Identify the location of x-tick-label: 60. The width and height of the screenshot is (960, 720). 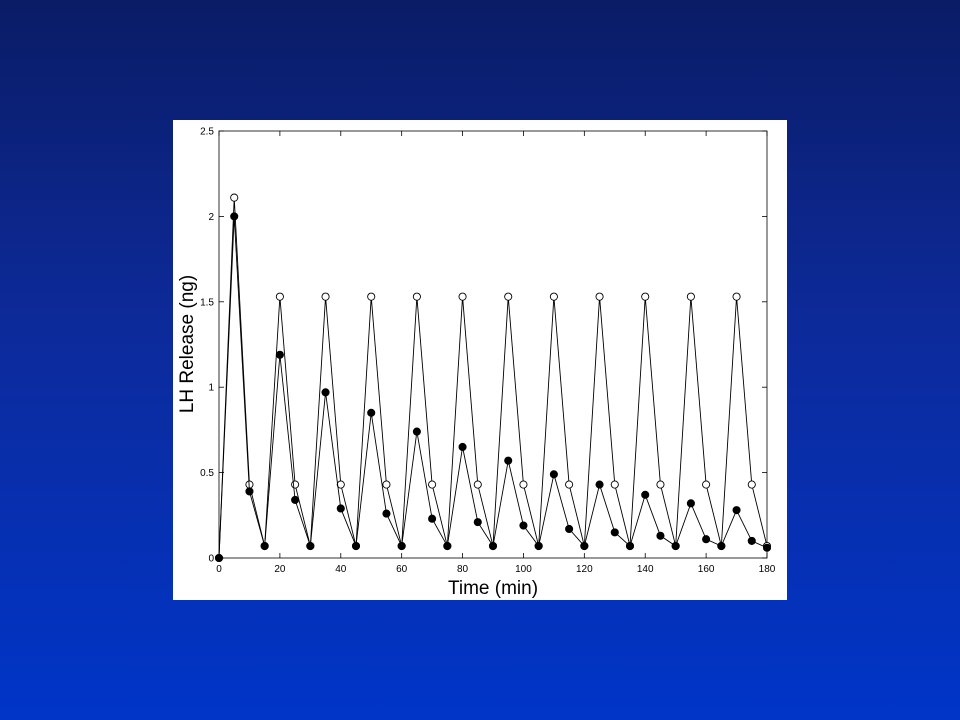
(402, 569).